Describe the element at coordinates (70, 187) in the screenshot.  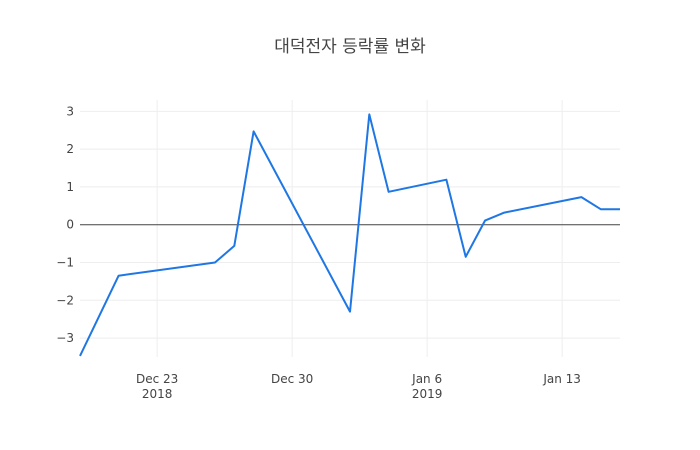
I see `y-tick-label: 1` at that location.